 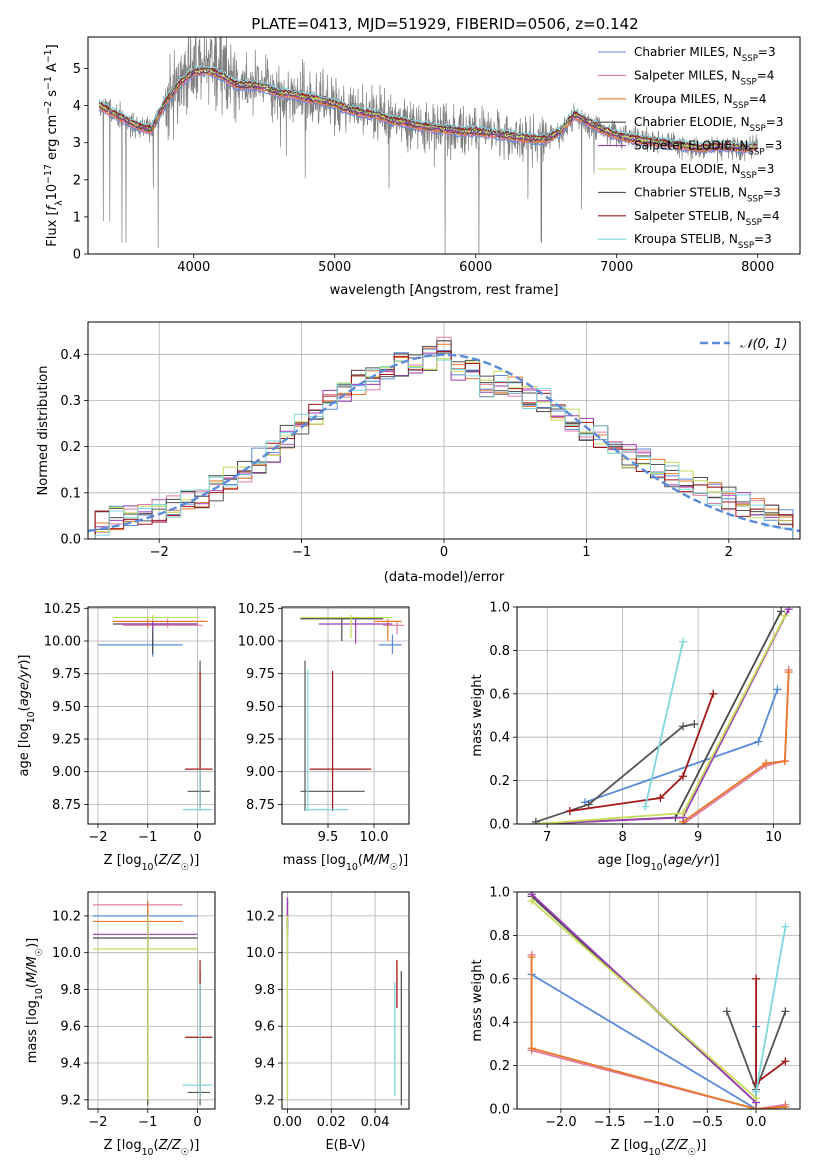 I want to click on spectrum-xtick-label: 8000, so click(x=757, y=267).